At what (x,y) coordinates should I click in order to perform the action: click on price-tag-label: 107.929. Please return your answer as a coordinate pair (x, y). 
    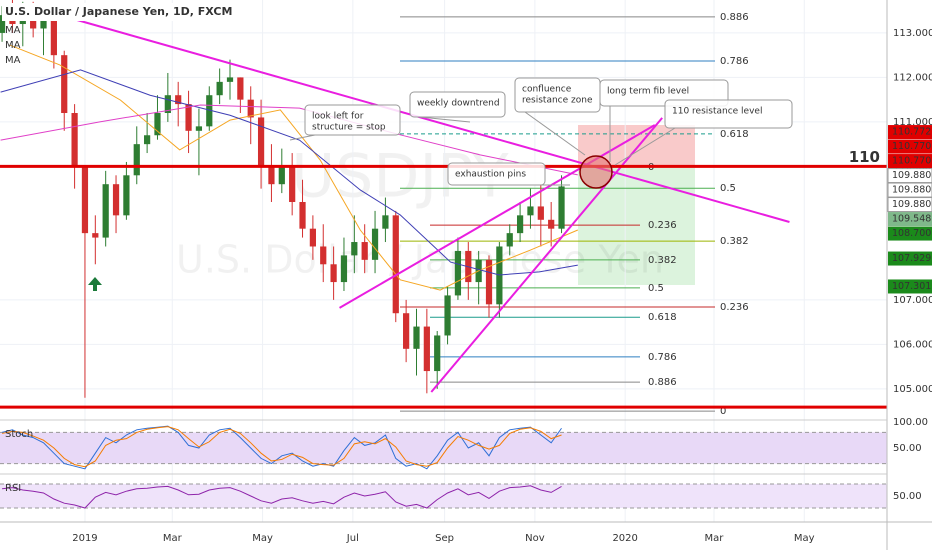
    Looking at the image, I should click on (911, 258).